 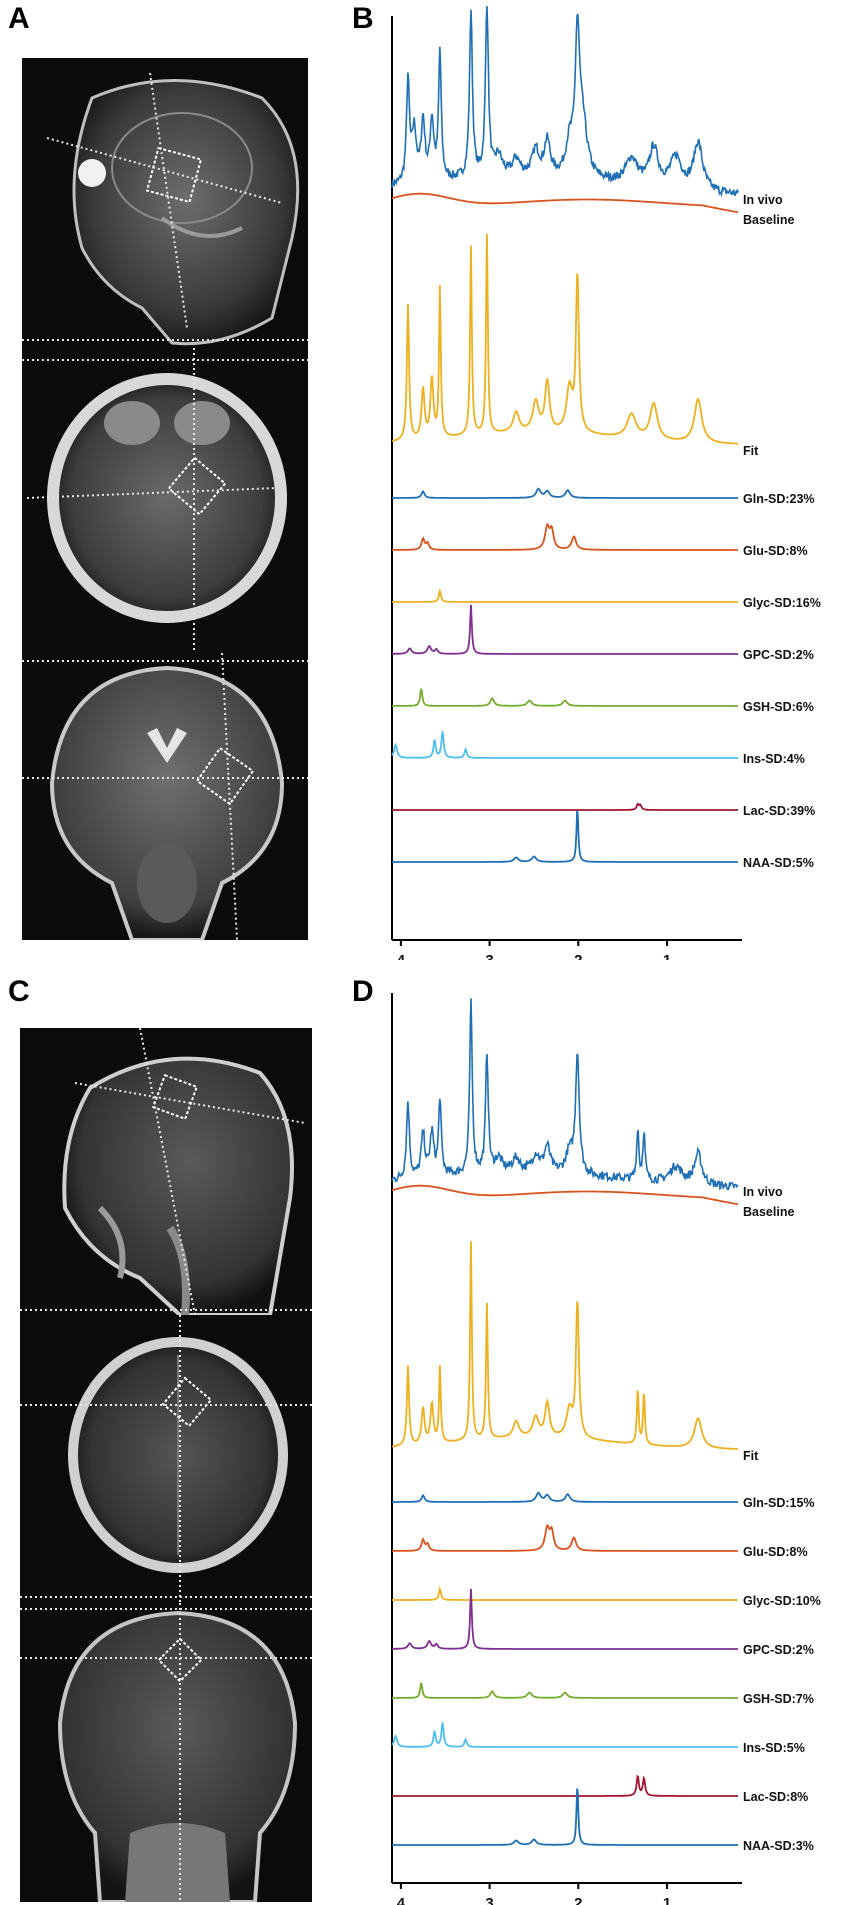 What do you see at coordinates (774, 759) in the screenshot?
I see `series-label-ins: Ins-SD:4%` at bounding box center [774, 759].